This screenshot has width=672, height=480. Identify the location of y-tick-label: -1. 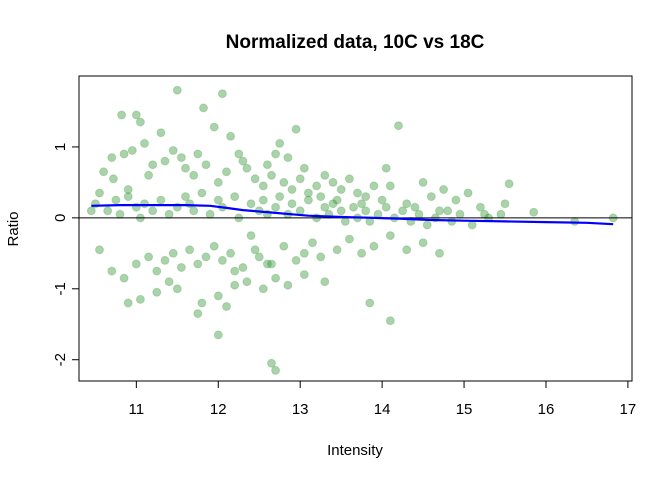
(60, 288).